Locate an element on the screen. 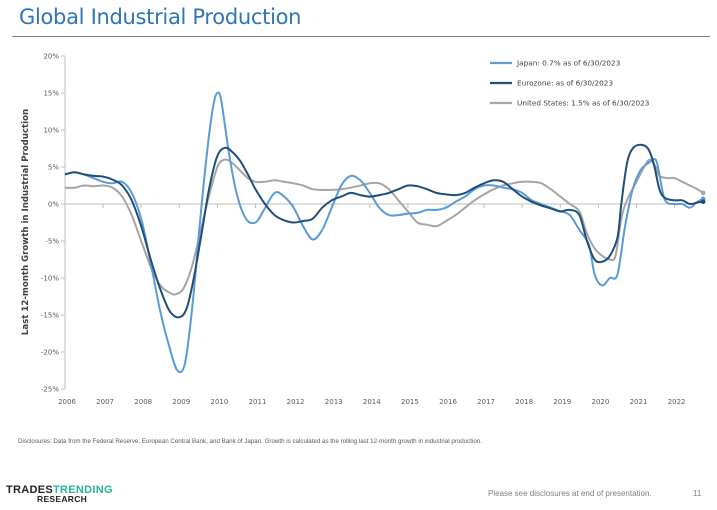 This screenshot has height=510, width=717. x-tick-label: 2022 is located at coordinates (677, 402).